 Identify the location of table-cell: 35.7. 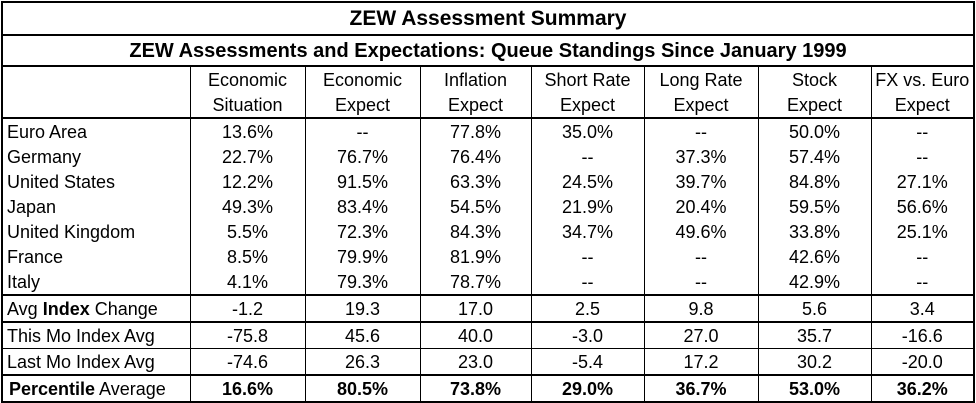
(815, 335).